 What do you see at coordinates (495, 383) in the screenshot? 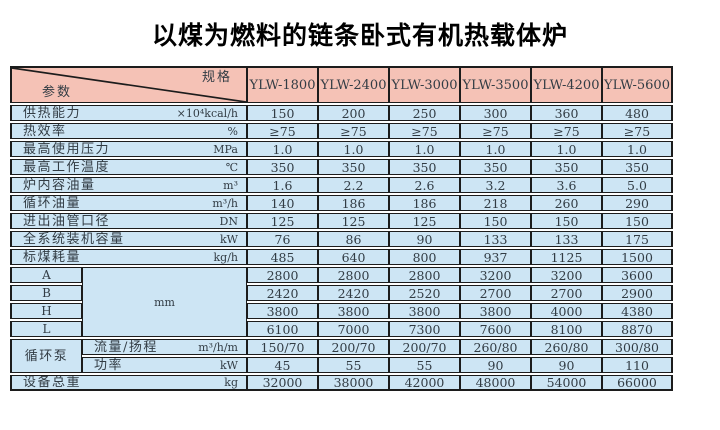
I see `value-cell: 48000` at bounding box center [495, 383].